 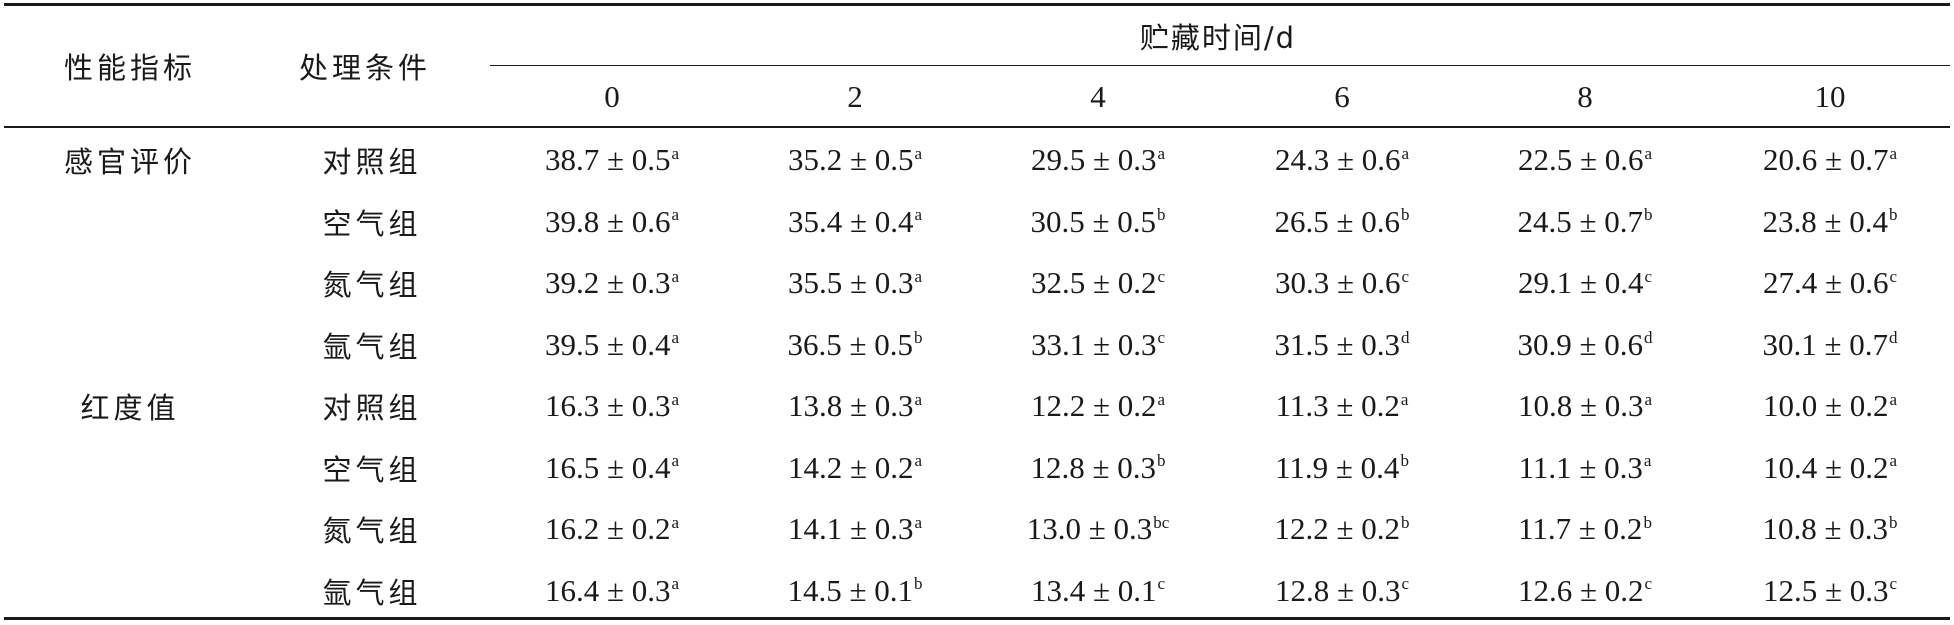 I want to click on value-text: 16.5 ± 0.4, so click(x=608, y=467).